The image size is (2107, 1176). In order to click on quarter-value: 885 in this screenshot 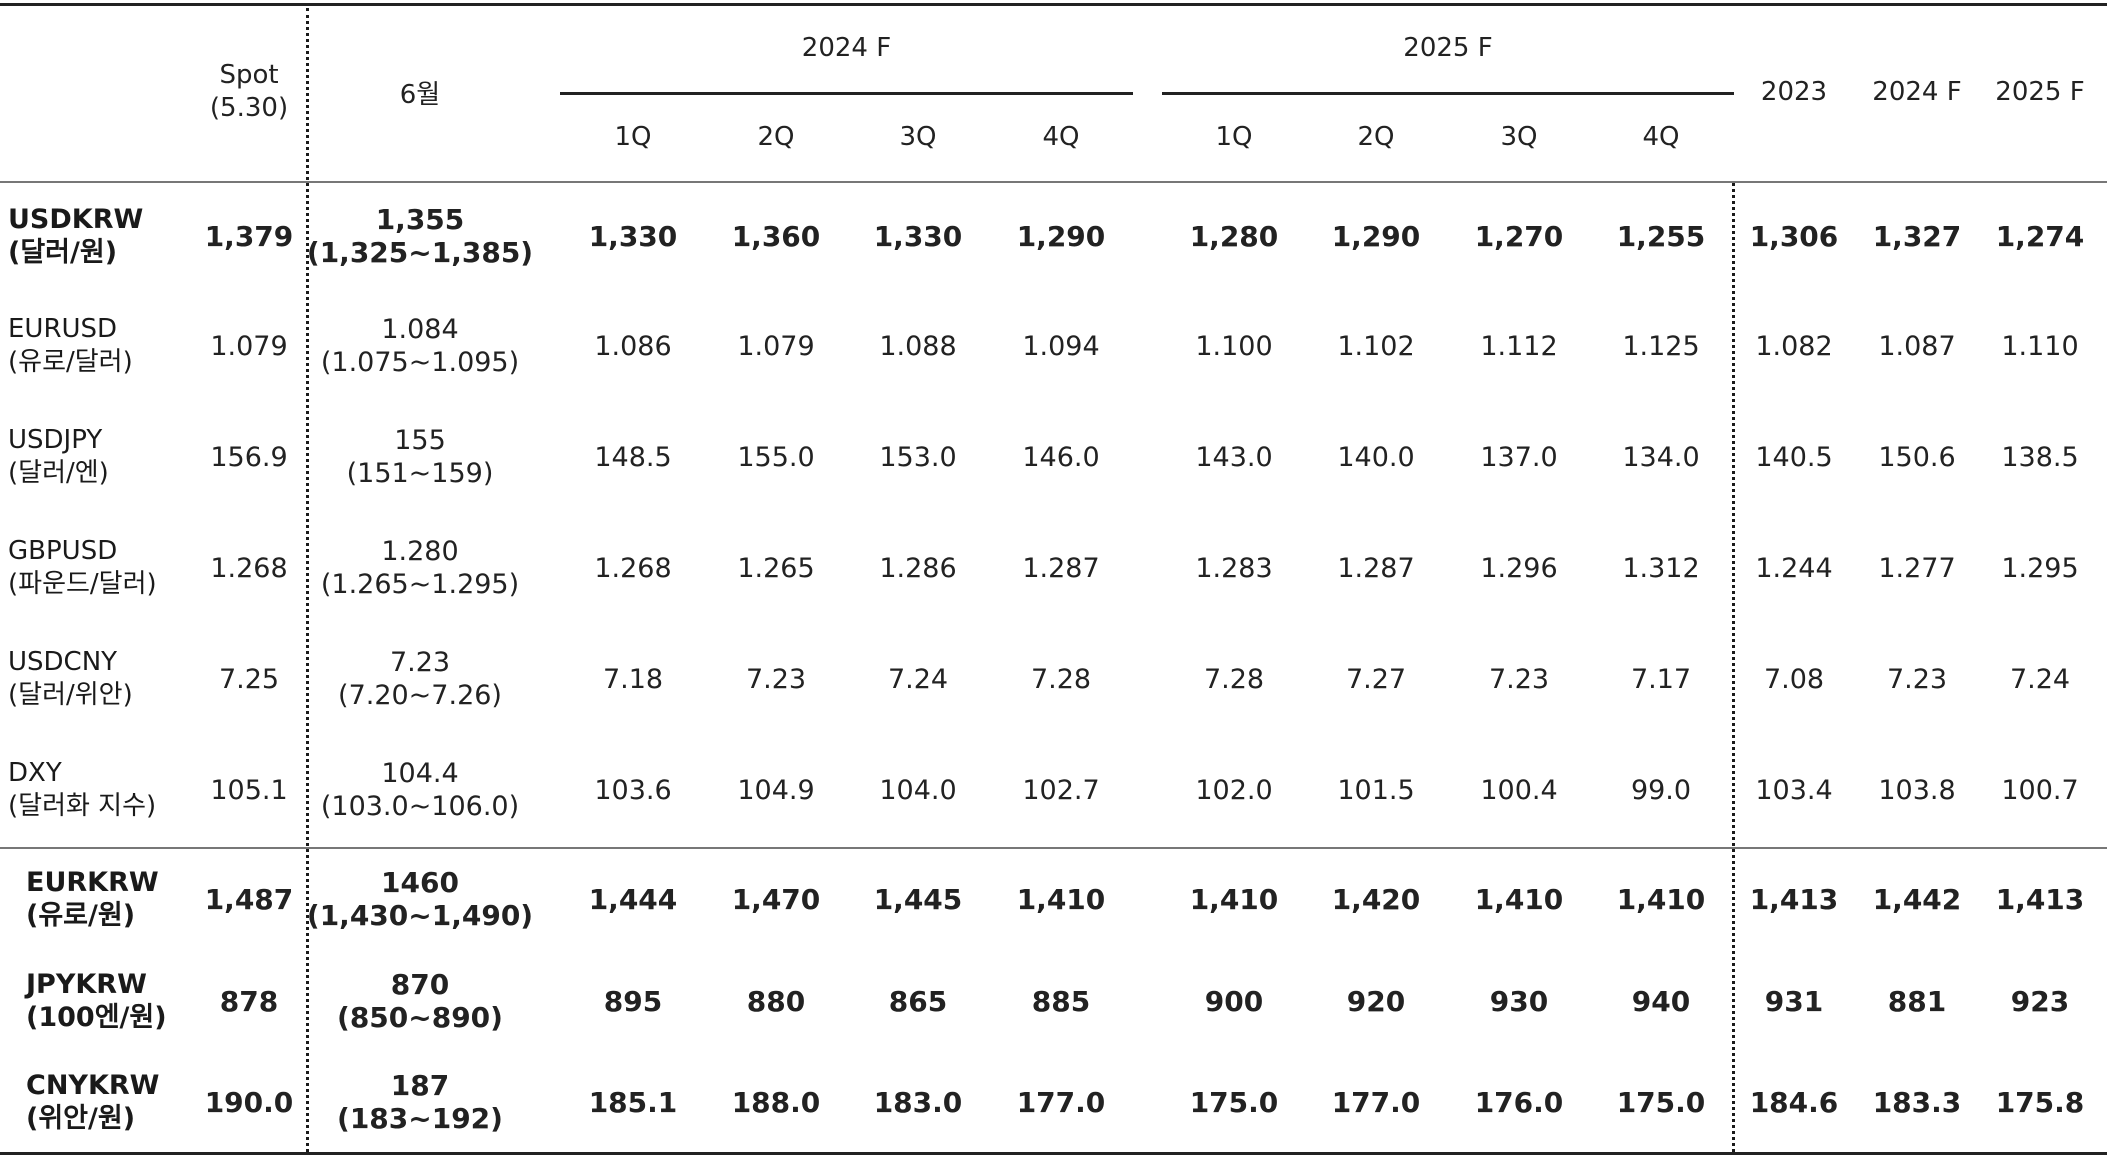, I will do `click(1061, 1001)`.